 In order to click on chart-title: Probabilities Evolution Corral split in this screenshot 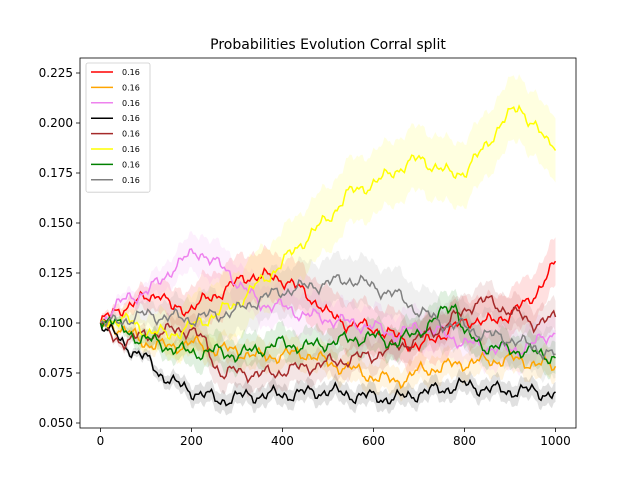, I will do `click(328, 45)`.